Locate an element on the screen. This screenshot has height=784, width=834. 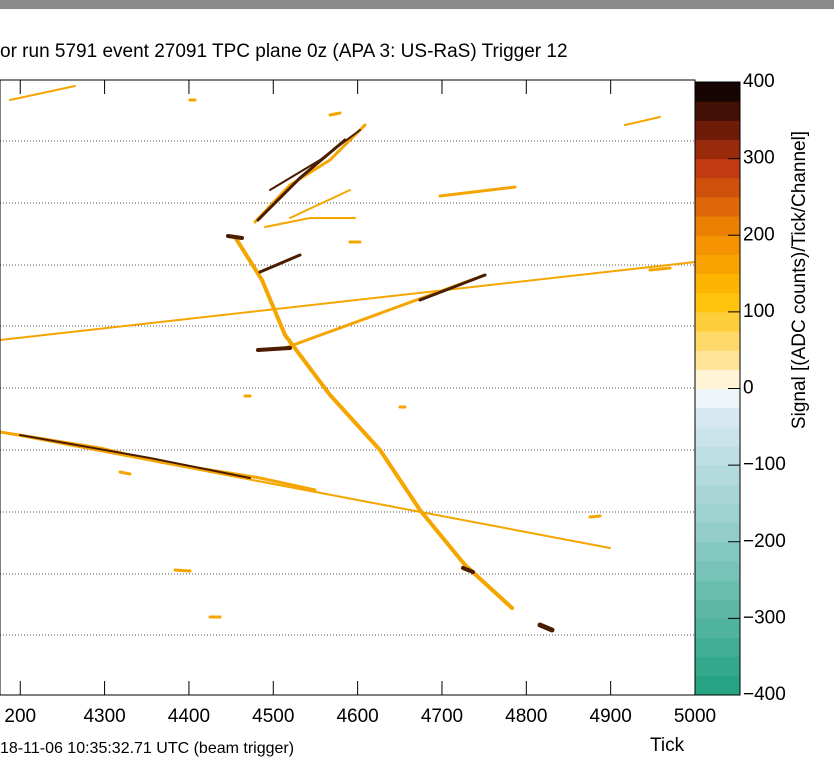
window-edge is located at coordinates (417, 4).